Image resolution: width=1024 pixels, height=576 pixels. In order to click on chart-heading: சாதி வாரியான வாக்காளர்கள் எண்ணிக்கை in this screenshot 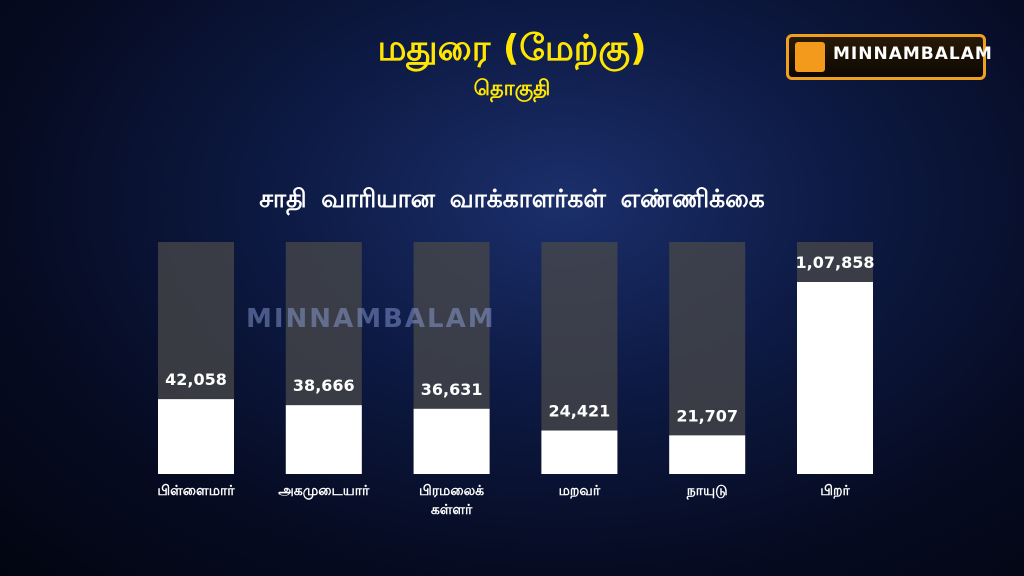, I will do `click(512, 198)`.